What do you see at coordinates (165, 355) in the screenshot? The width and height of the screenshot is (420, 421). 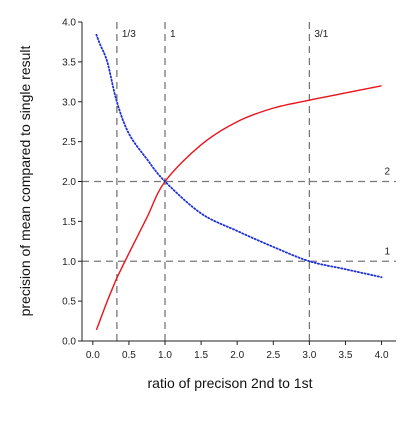 I see `x-tick-label: 1.0` at bounding box center [165, 355].